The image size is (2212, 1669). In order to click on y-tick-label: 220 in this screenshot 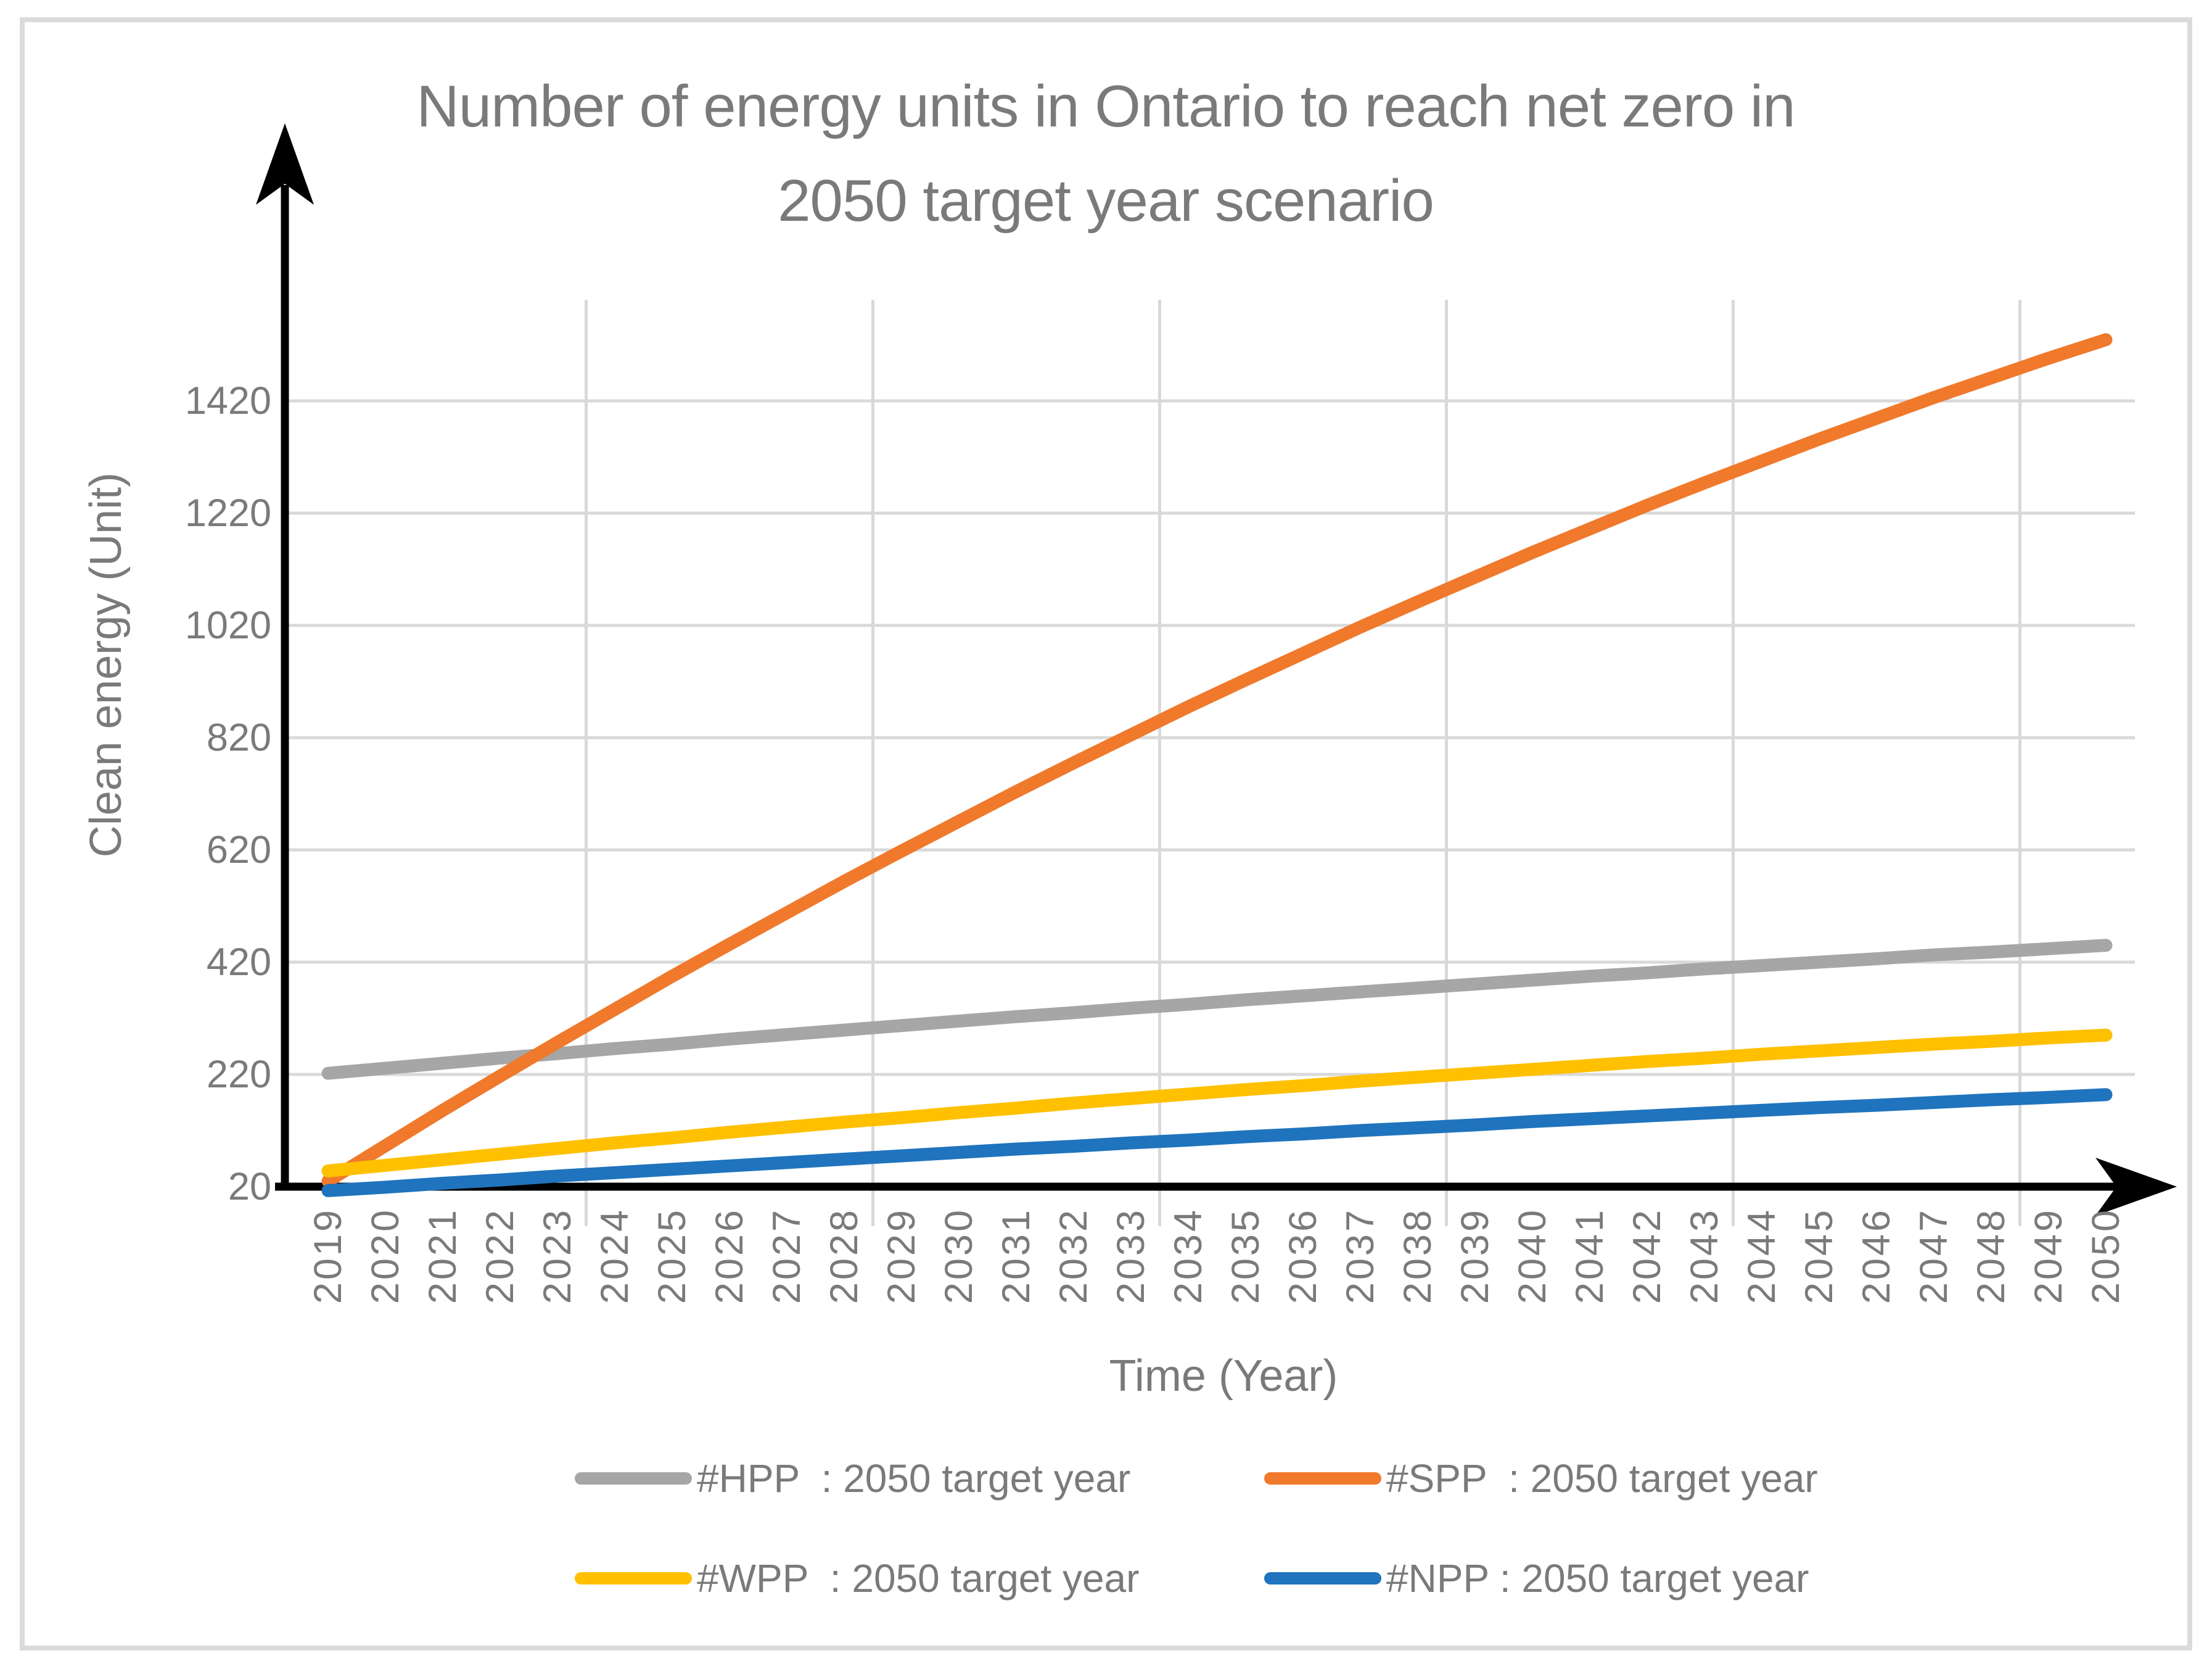, I will do `click(239, 1075)`.